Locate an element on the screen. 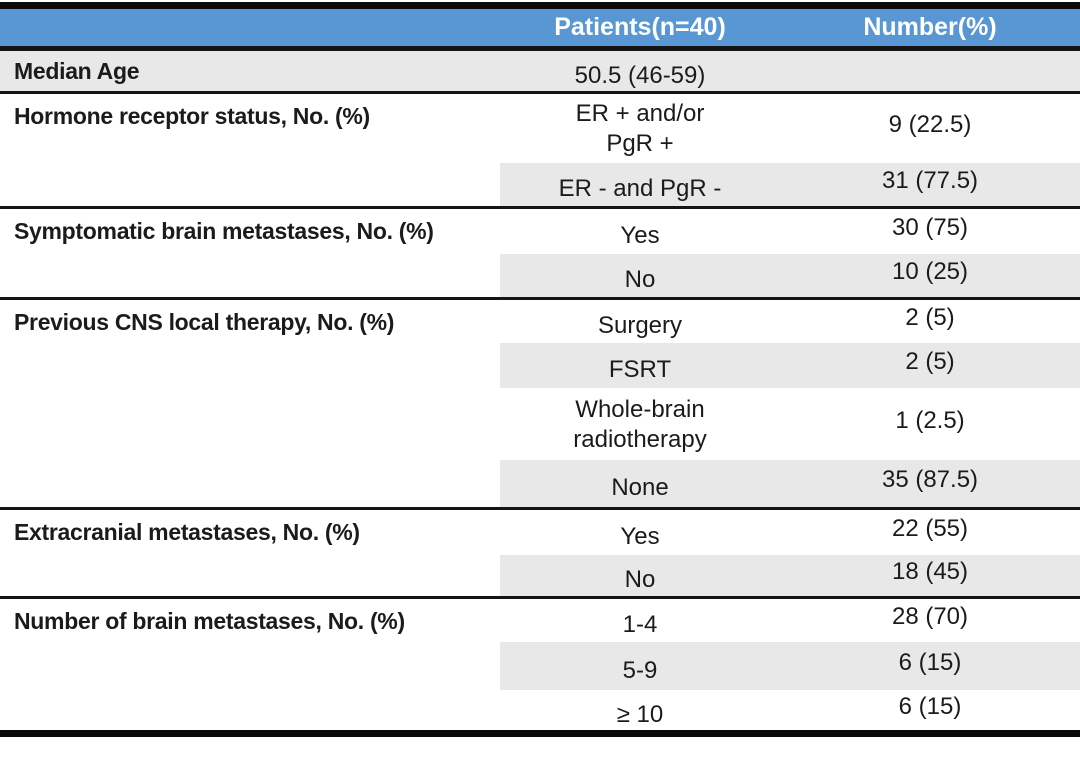  header-cell-number: Number(%) is located at coordinates (930, 27).